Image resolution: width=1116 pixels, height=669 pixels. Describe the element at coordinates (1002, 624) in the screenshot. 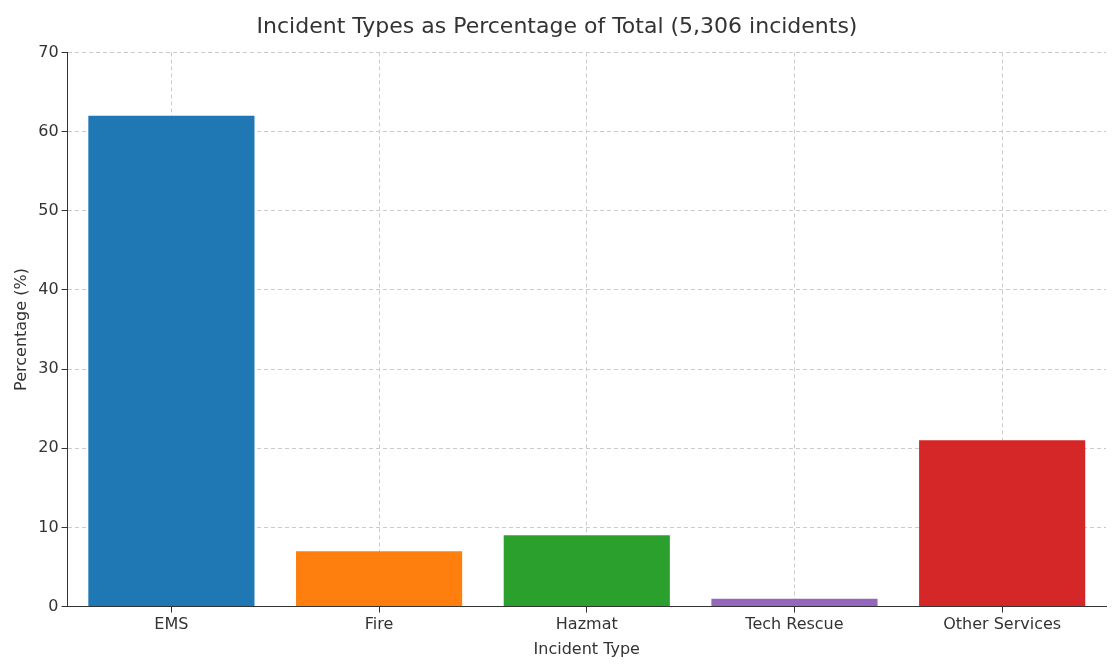

I see `x-tick-label: Other Services` at that location.